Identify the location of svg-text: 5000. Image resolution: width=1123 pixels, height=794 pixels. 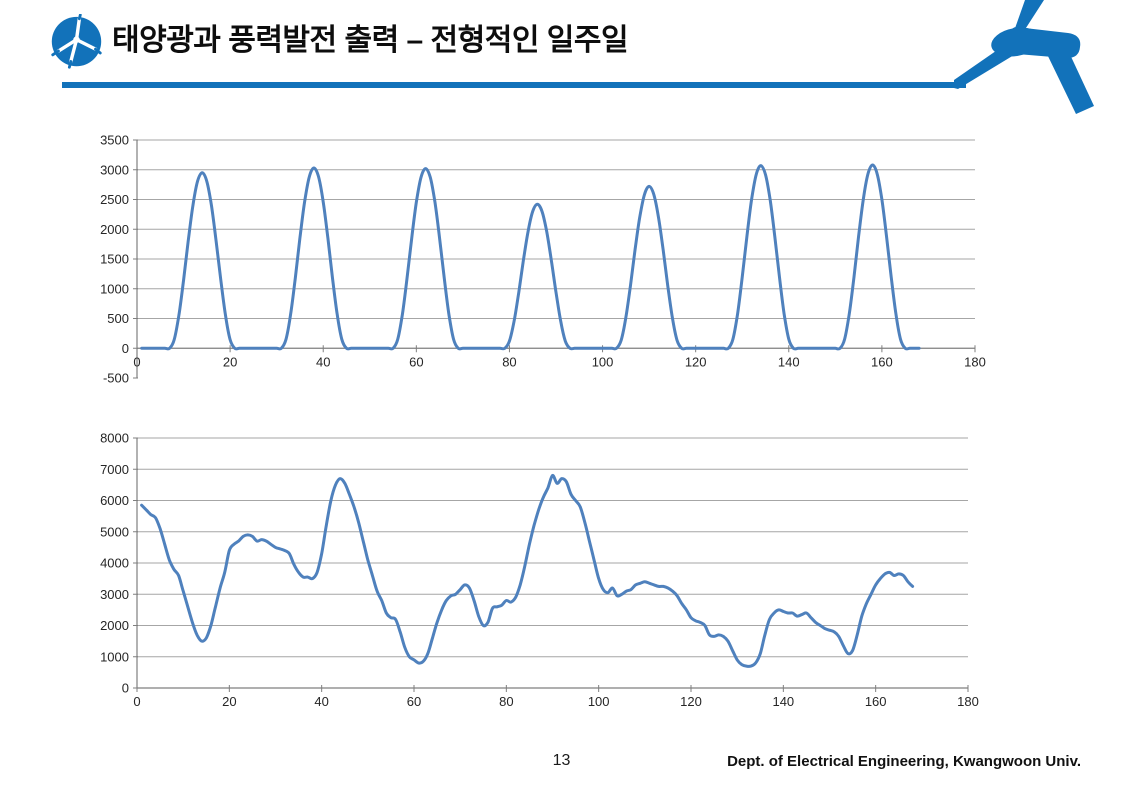
(114, 531).